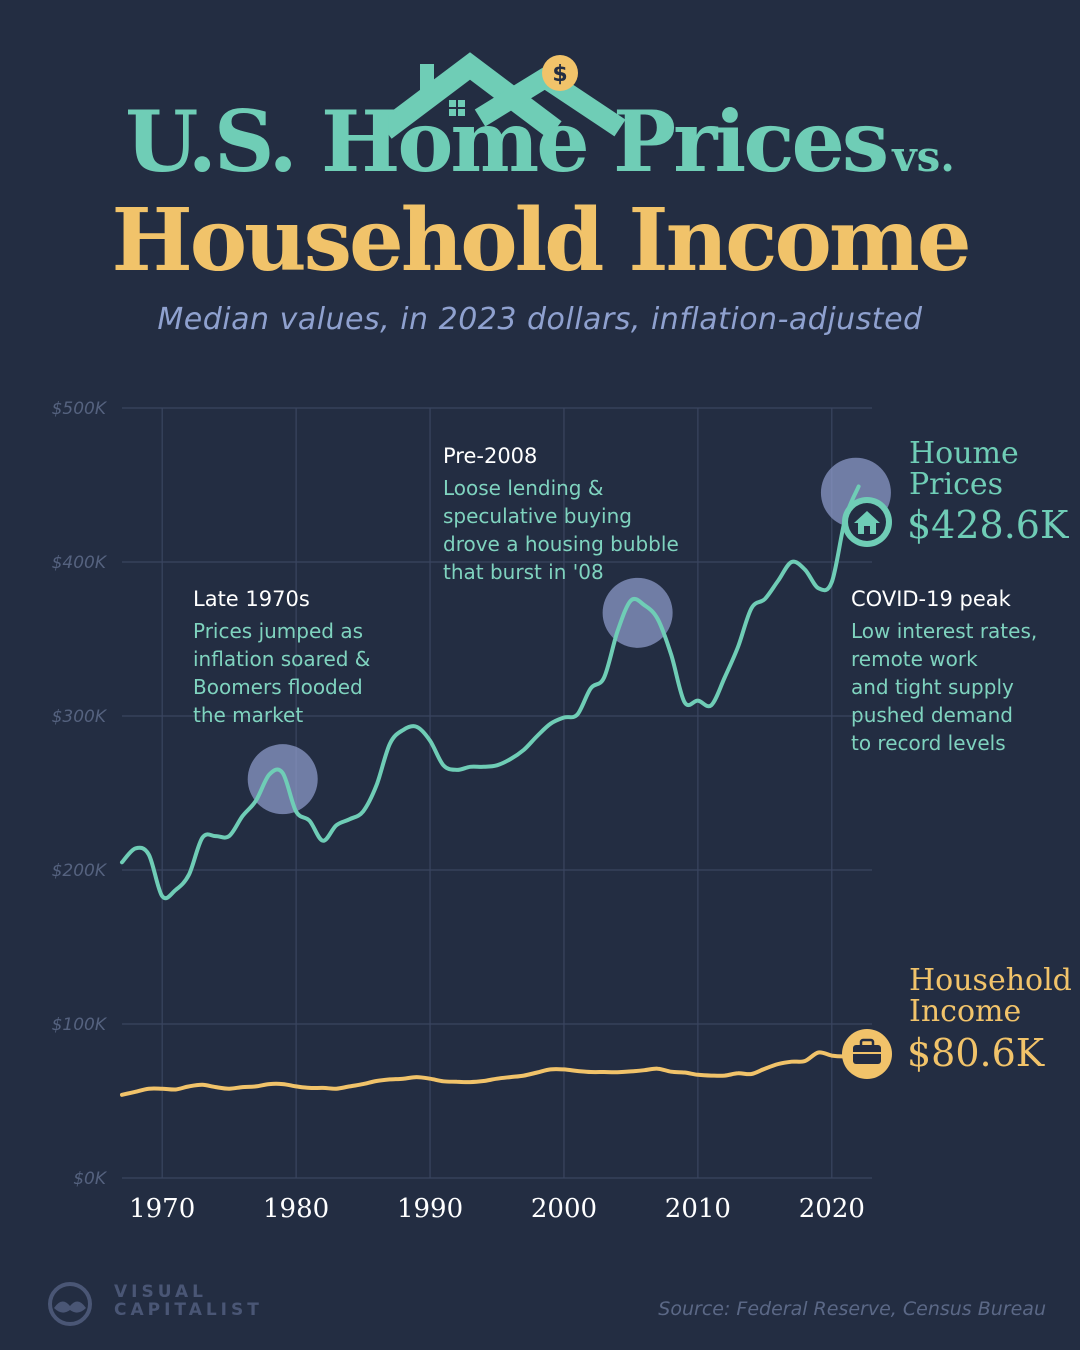 The width and height of the screenshot is (1080, 1350). What do you see at coordinates (278, 631) in the screenshot?
I see `annotation-line: Prices jumped as` at bounding box center [278, 631].